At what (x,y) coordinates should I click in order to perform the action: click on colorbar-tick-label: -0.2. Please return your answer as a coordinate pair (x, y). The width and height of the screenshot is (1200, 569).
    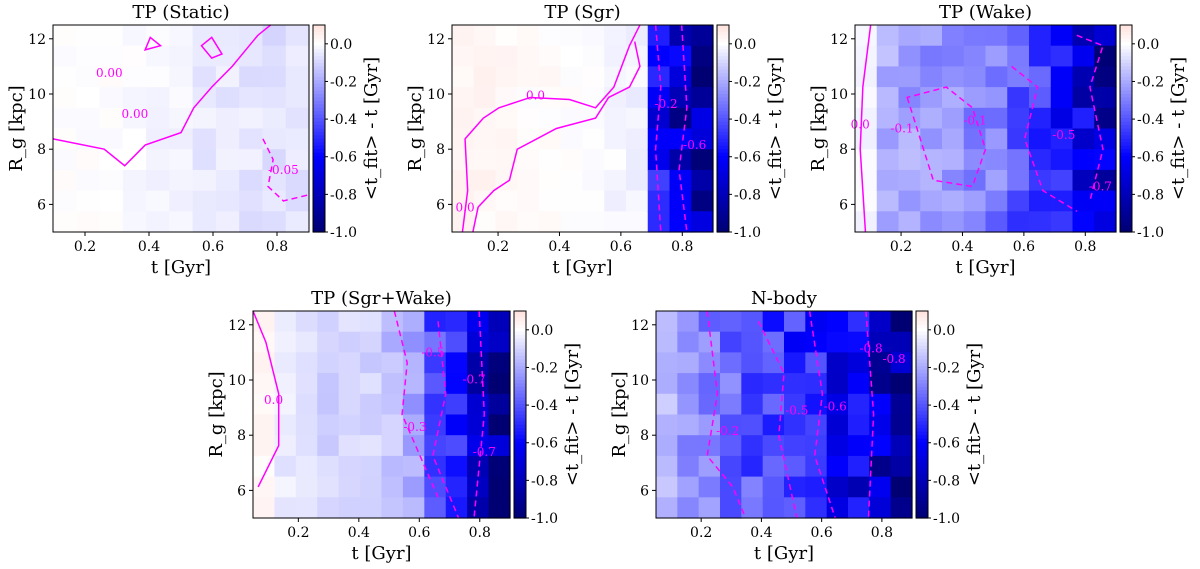
    Looking at the image, I should click on (343, 82).